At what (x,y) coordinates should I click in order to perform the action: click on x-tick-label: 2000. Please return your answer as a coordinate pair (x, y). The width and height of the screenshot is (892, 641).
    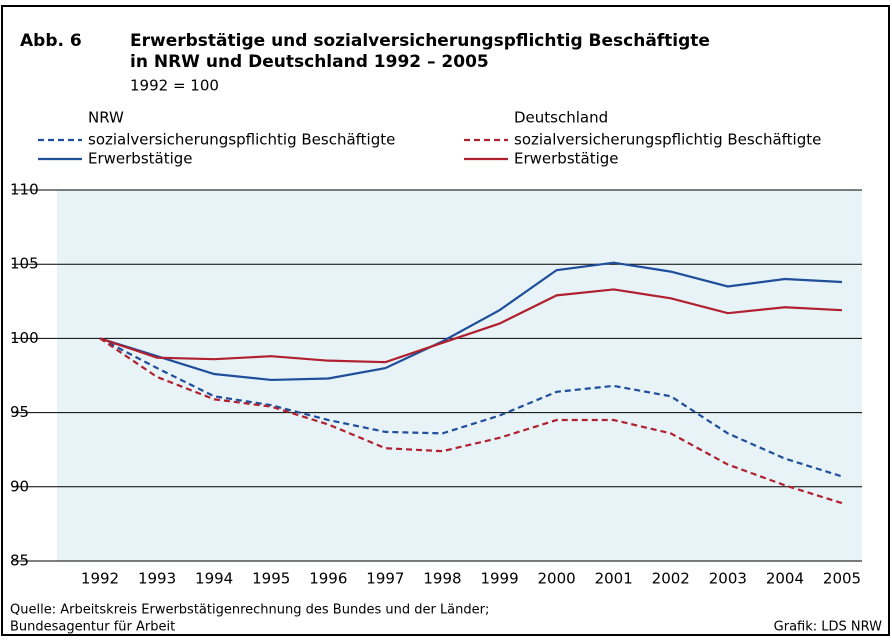
    Looking at the image, I should click on (557, 579).